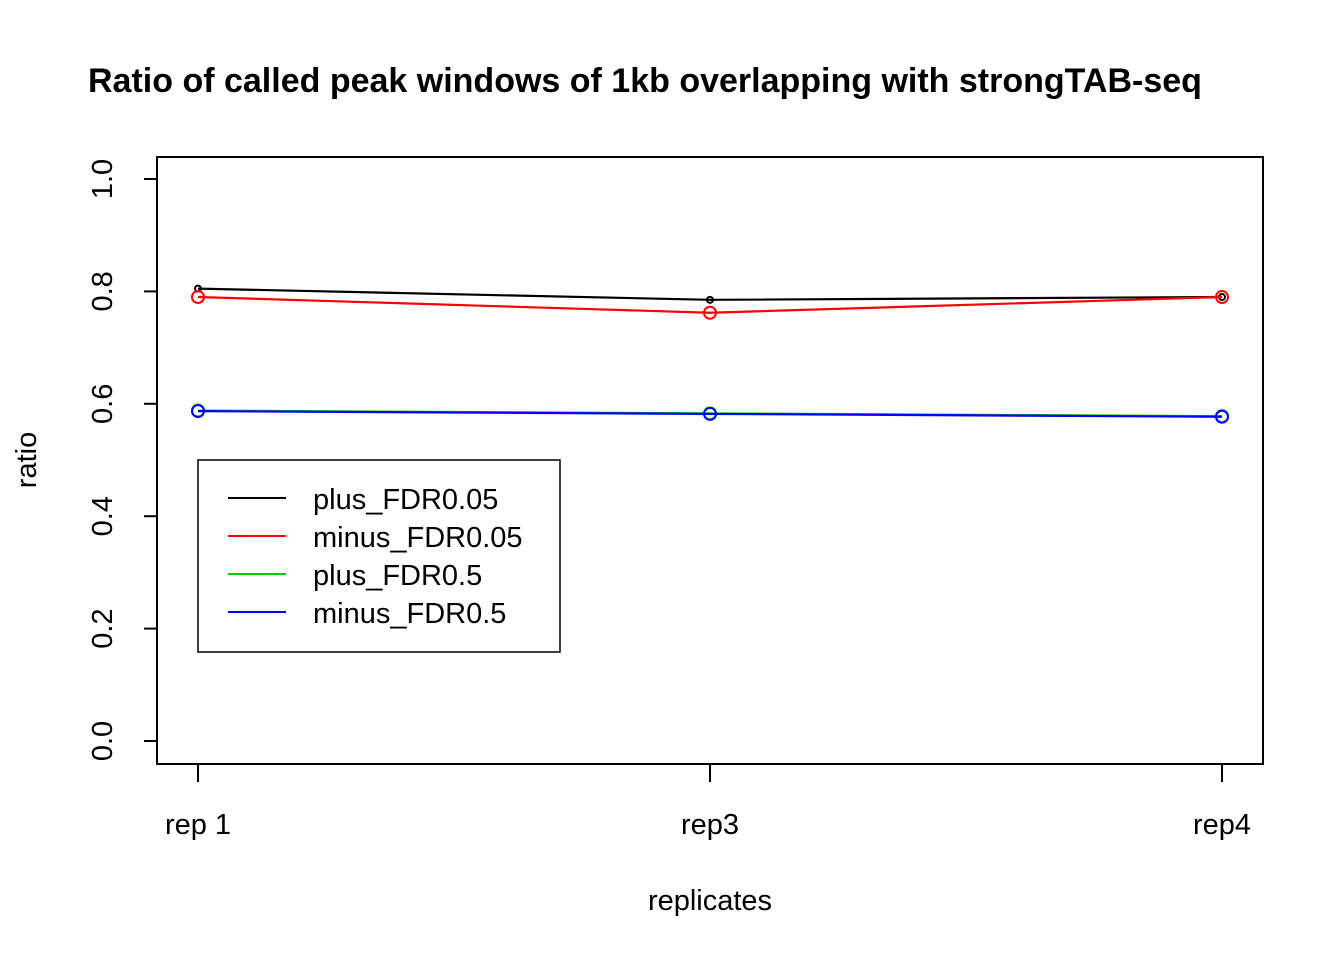 This screenshot has height=960, width=1344. What do you see at coordinates (103, 516) in the screenshot?
I see `y-tick-label: 0.4` at bounding box center [103, 516].